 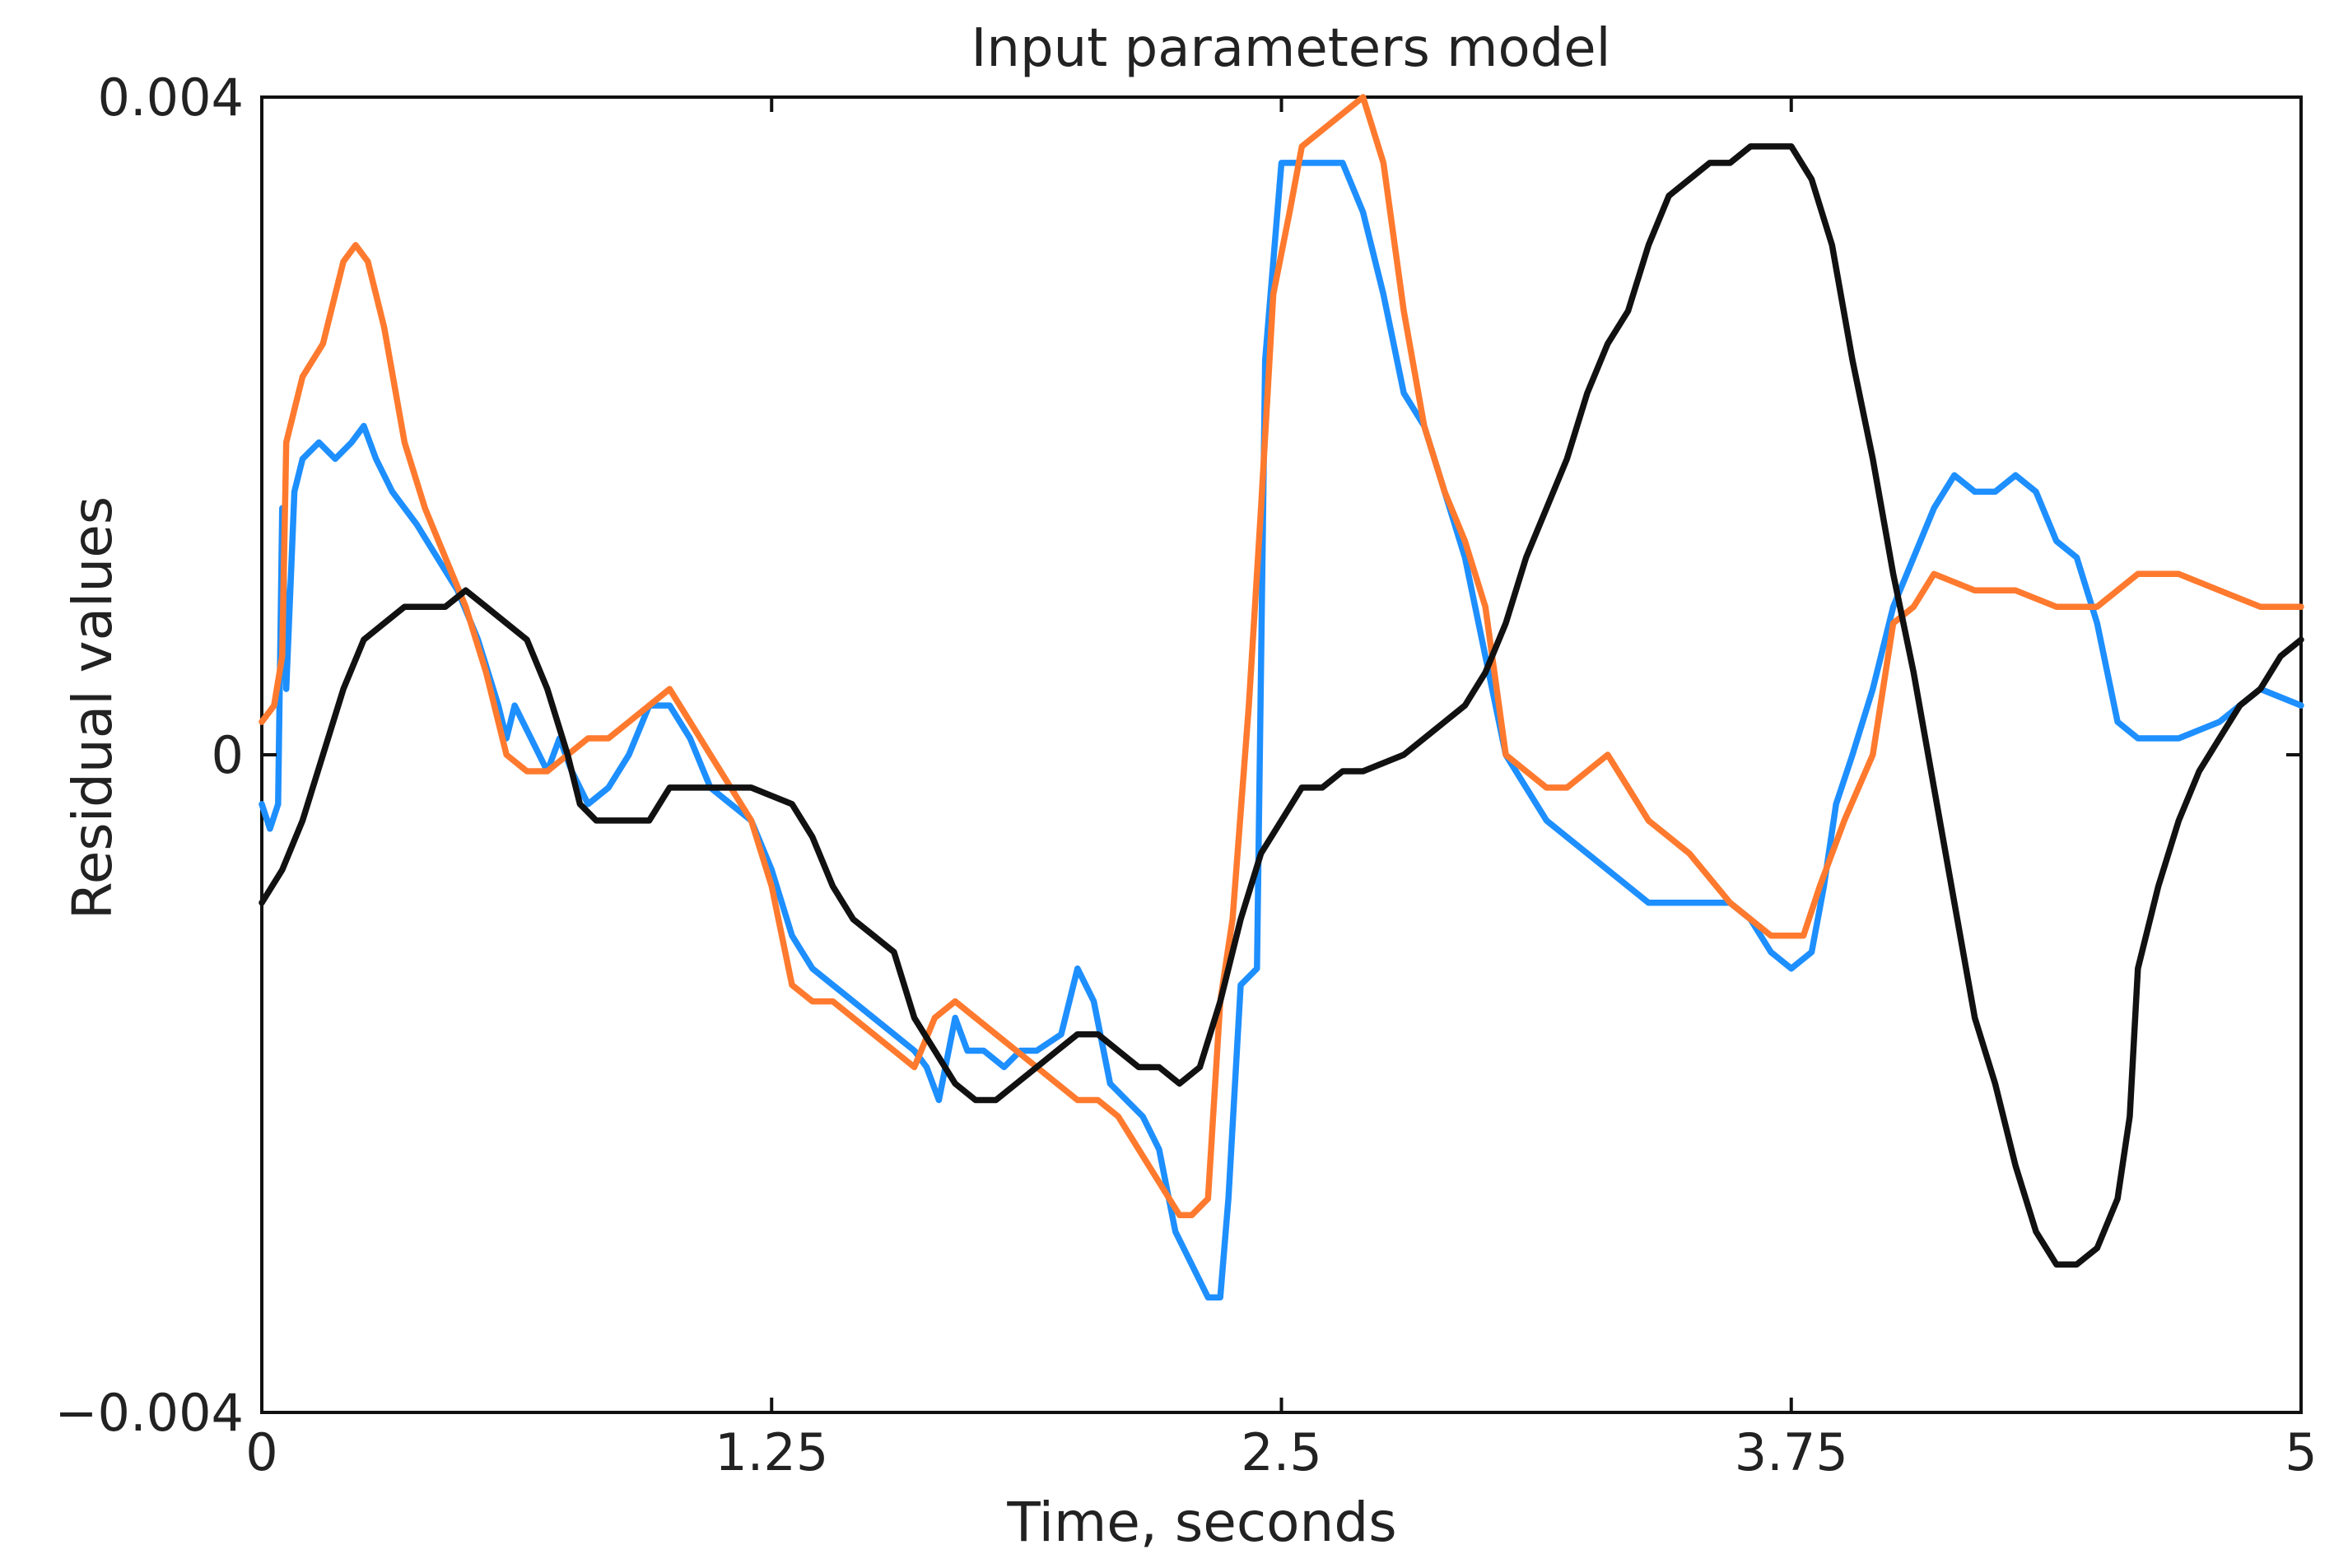 What do you see at coordinates (771, 1452) in the screenshot?
I see `x-tick-label: 1.25` at bounding box center [771, 1452].